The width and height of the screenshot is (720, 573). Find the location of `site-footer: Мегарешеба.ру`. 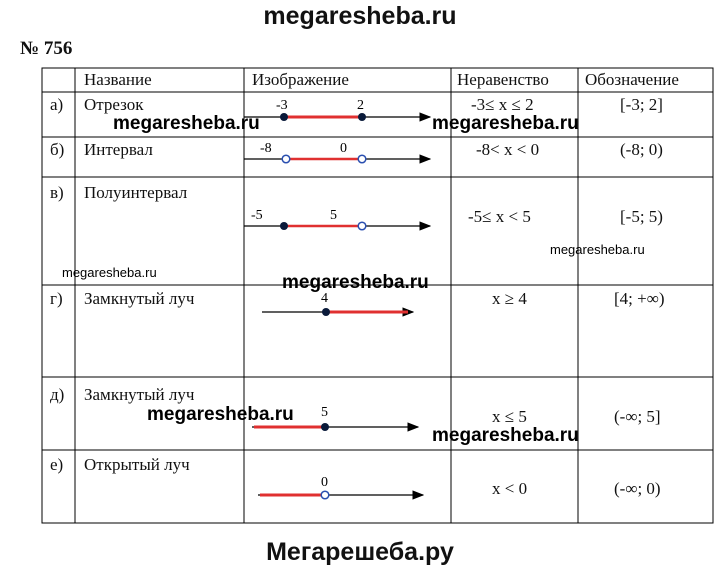

site-footer: Мегарешеба.ру is located at coordinates (360, 552).